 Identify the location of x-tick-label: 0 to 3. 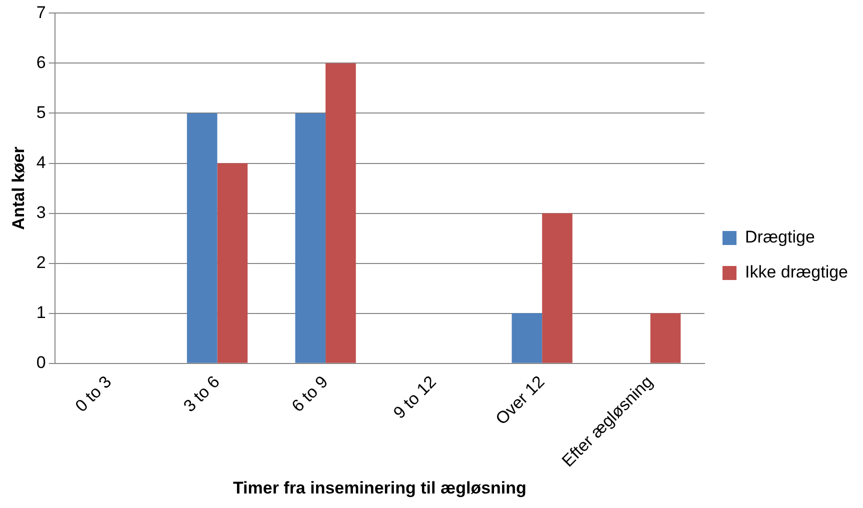
(94, 394).